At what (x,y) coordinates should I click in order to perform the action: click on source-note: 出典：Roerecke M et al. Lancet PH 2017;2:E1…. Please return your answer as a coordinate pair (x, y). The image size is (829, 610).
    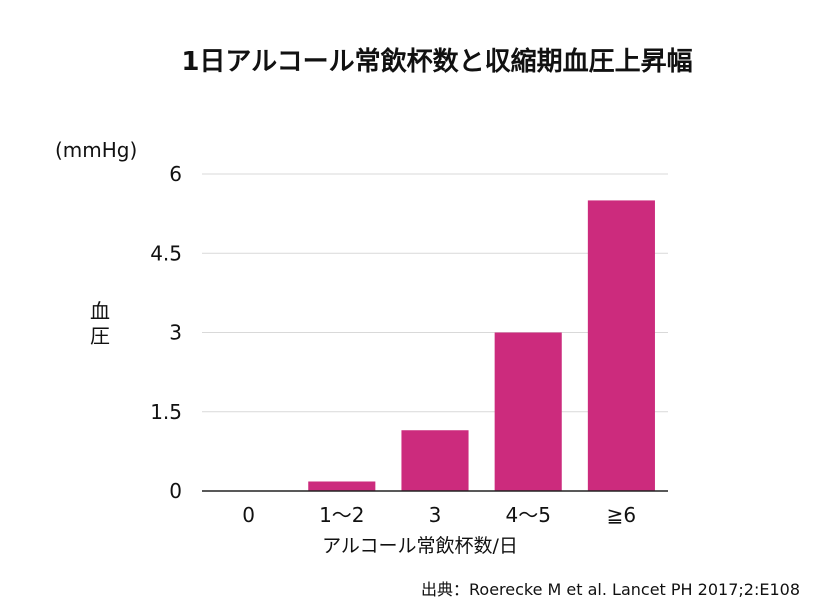
    Looking at the image, I should click on (610, 589).